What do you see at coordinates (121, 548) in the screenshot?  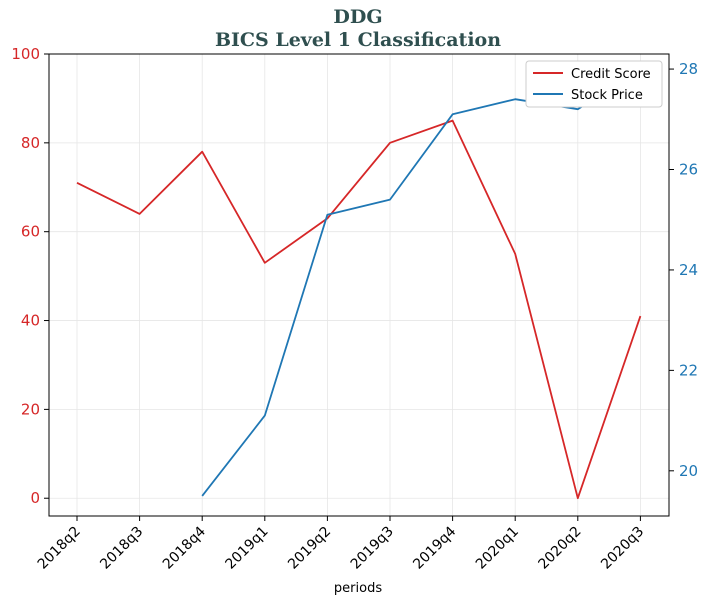 I see `x-tick-label: 2018q3` at bounding box center [121, 548].